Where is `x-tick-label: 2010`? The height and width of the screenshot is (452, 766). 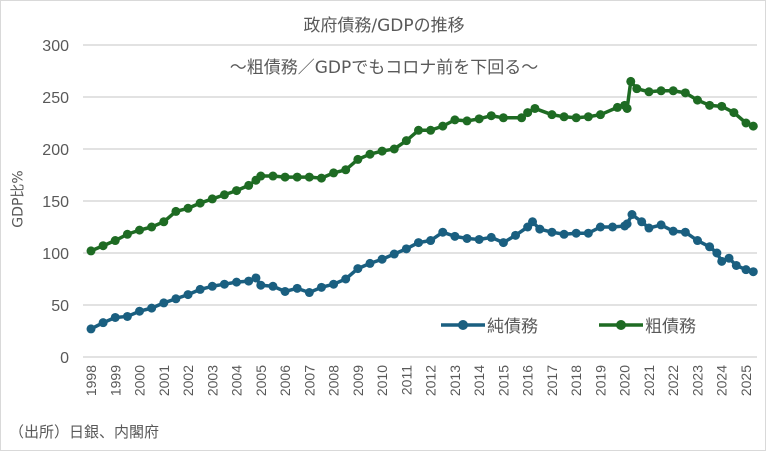 x-tick-label: 2010 is located at coordinates (382, 380).